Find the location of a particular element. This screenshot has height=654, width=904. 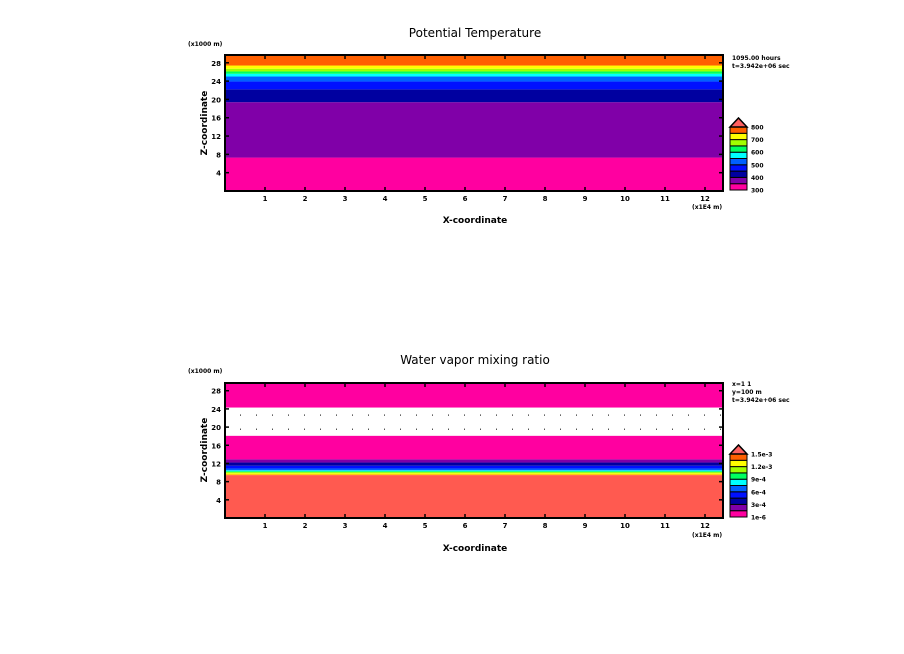

info-line-2: t=3.942e+06 sec is located at coordinates (761, 66).